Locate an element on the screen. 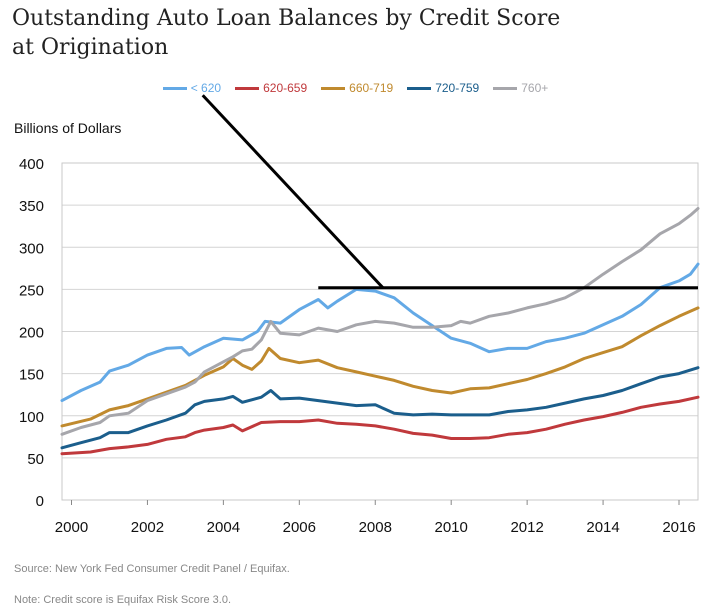 The image size is (711, 613). x-tick-label: 2002 is located at coordinates (147, 527).